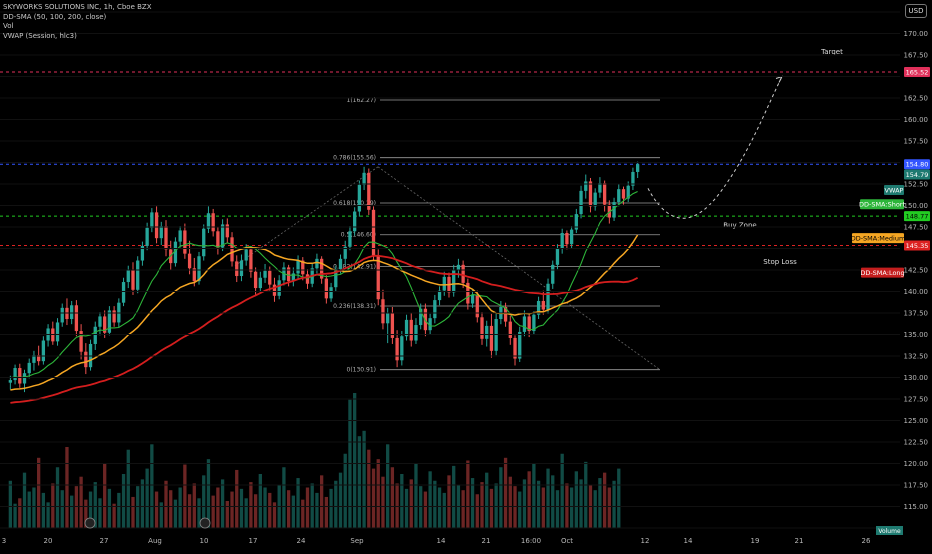 The width and height of the screenshot is (932, 554). What do you see at coordinates (531, 541) in the screenshot?
I see `x-tick-label: 16:00` at bounding box center [531, 541].